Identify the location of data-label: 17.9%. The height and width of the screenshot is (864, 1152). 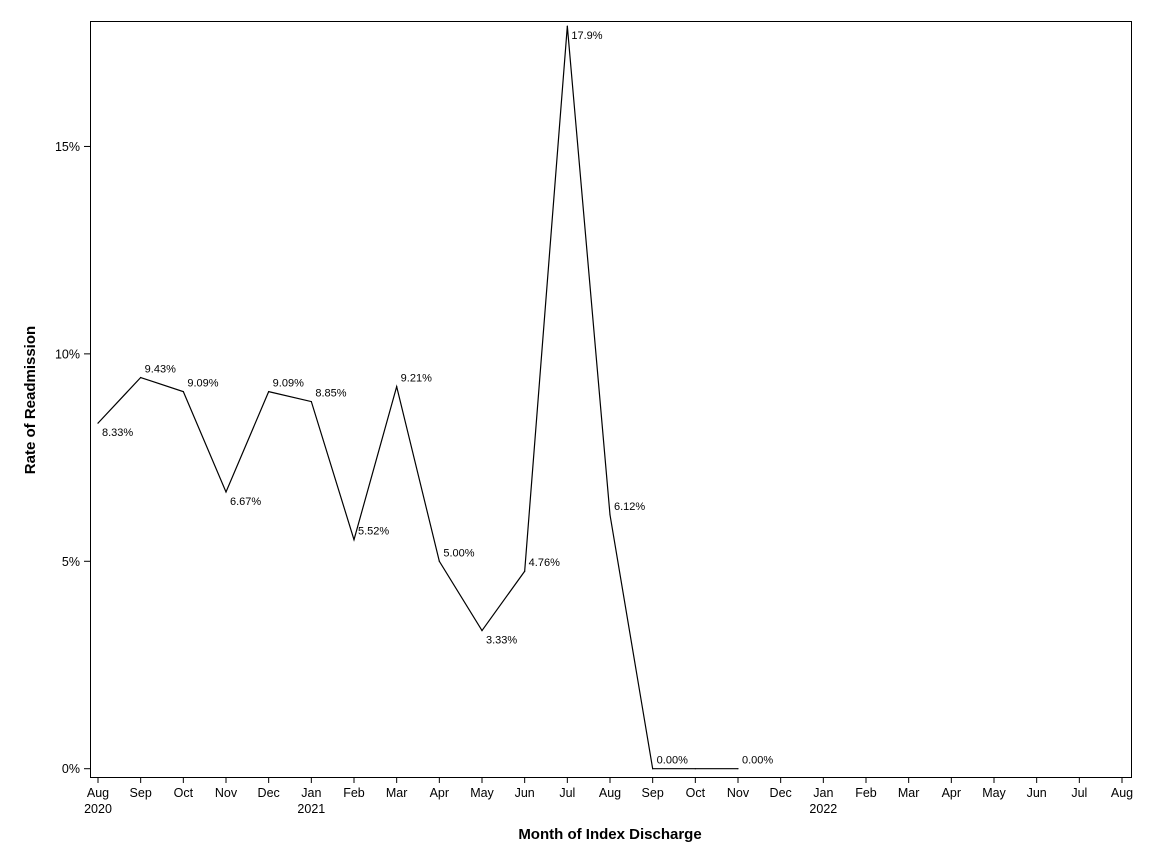
(586, 36).